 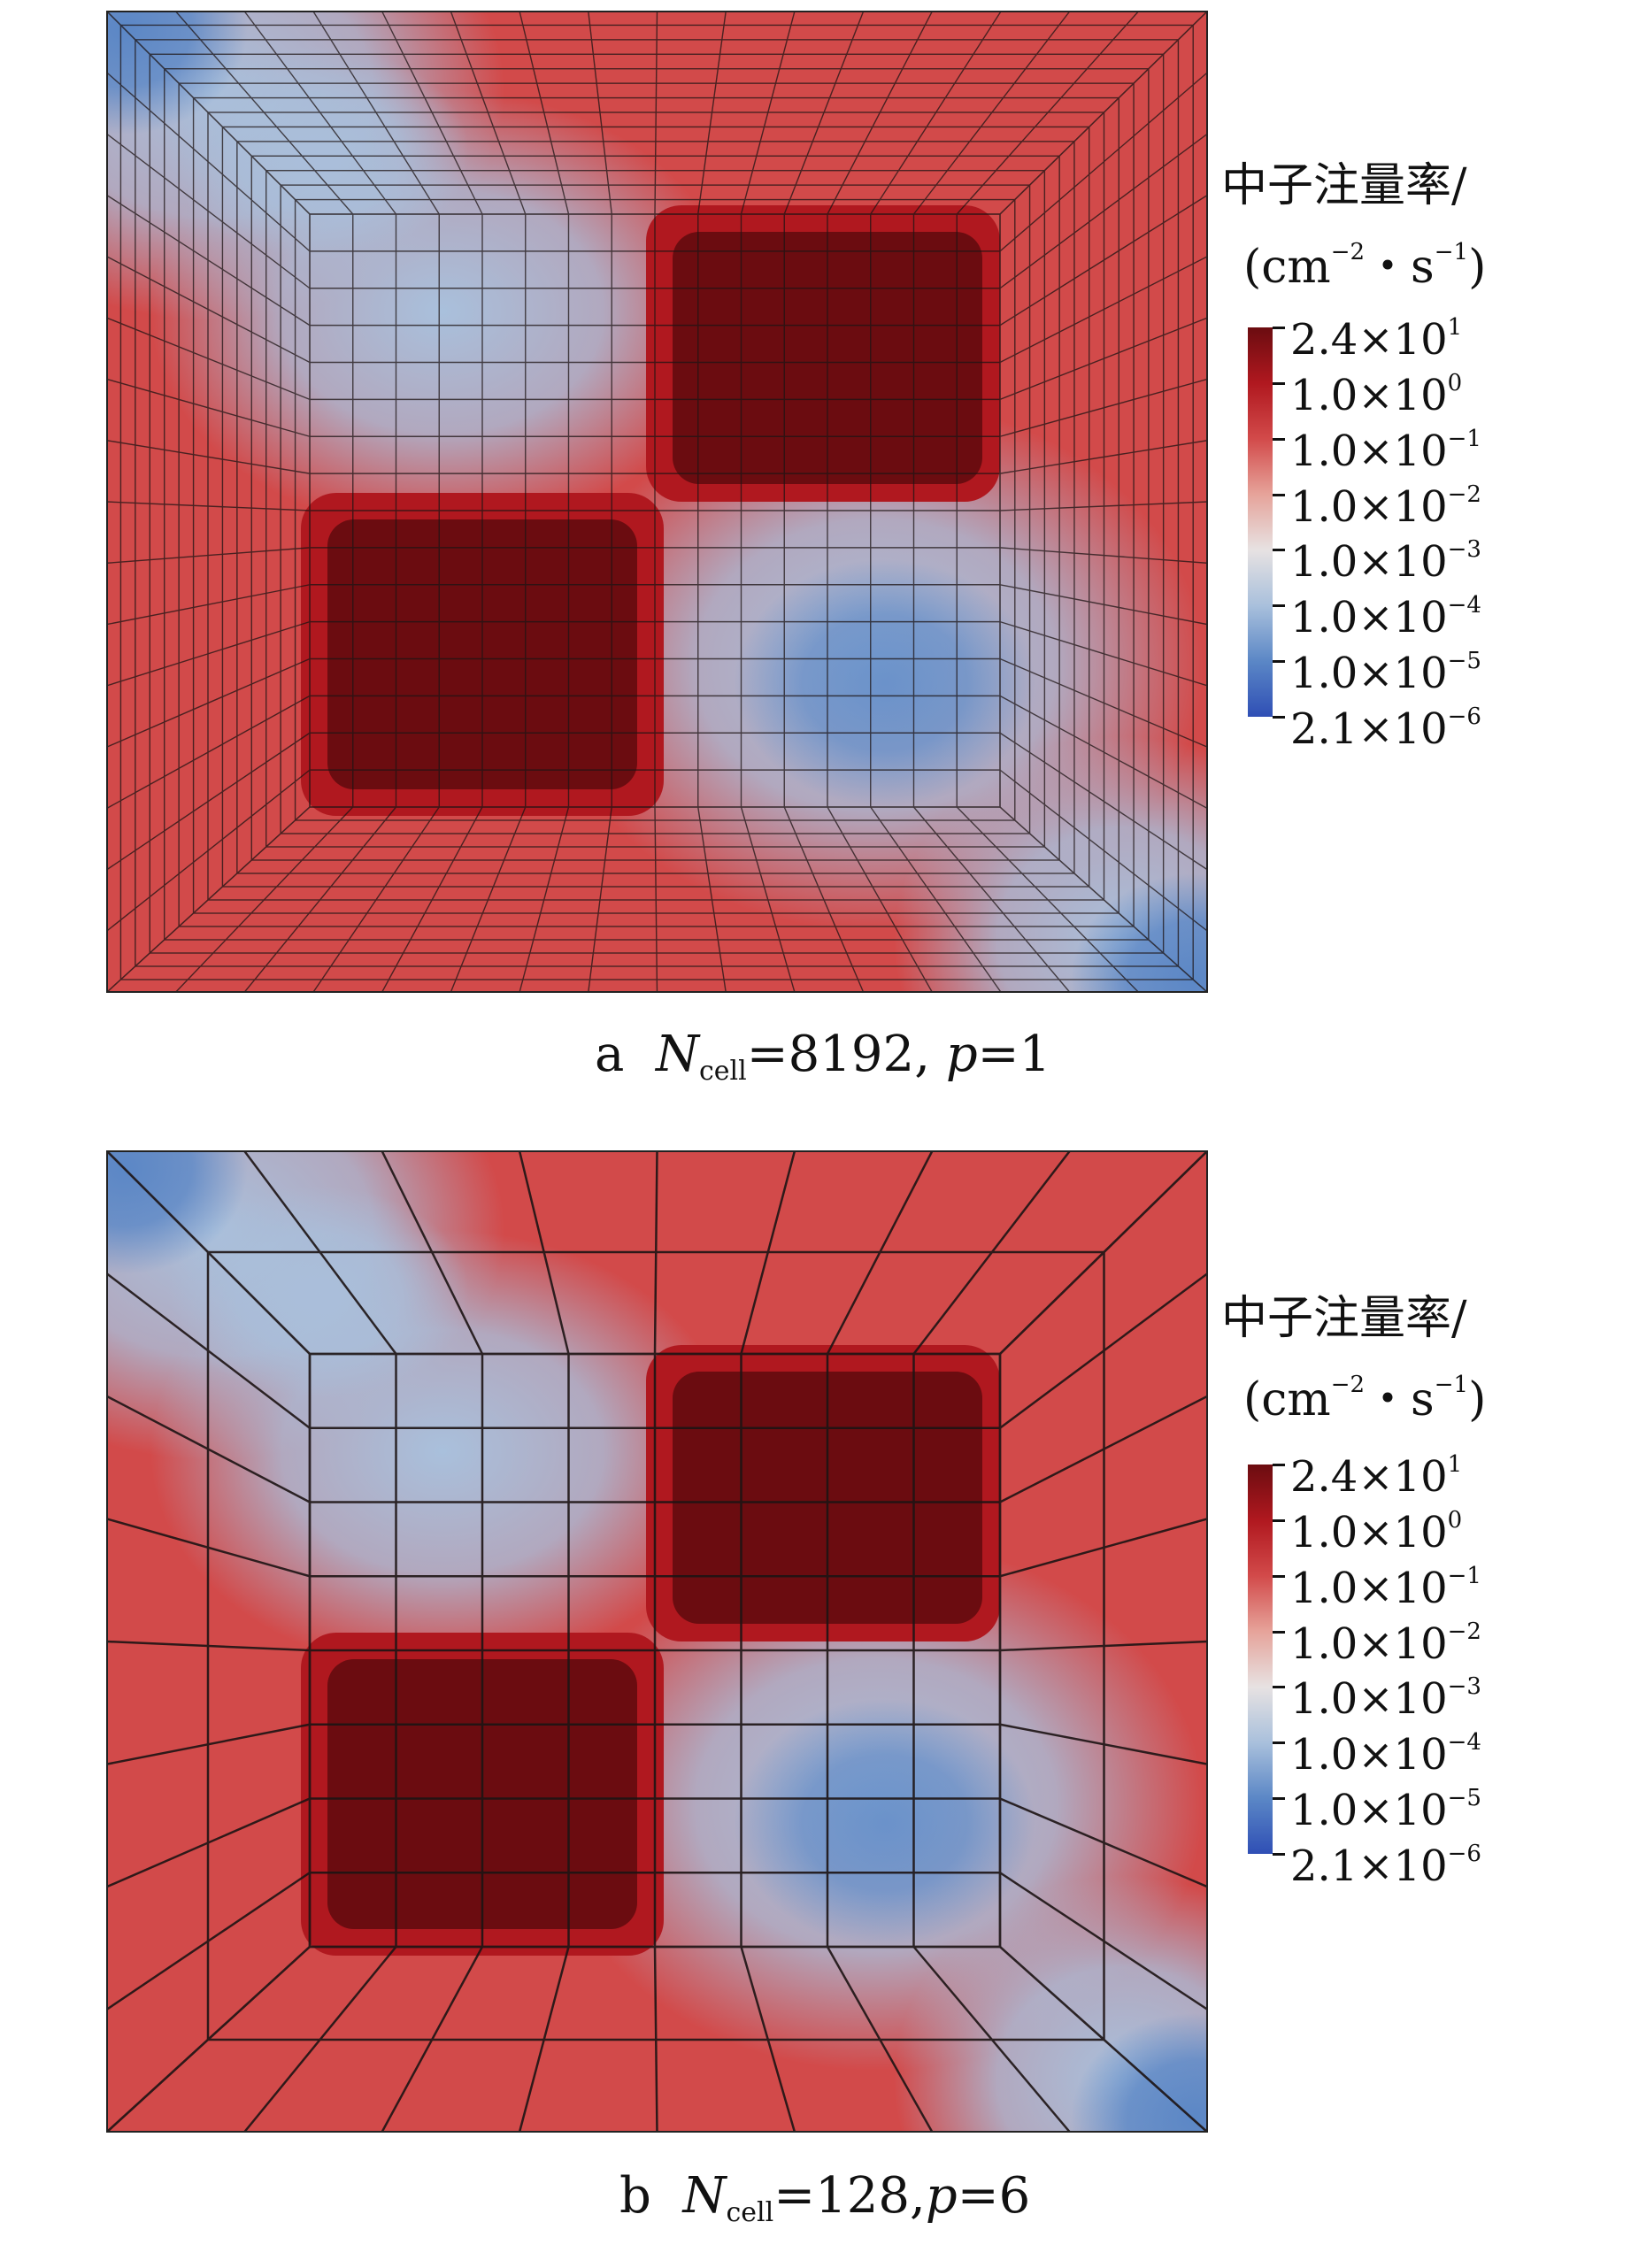 I want to click on colorbar-title-b: 中子注量率/, so click(x=1344, y=1318).